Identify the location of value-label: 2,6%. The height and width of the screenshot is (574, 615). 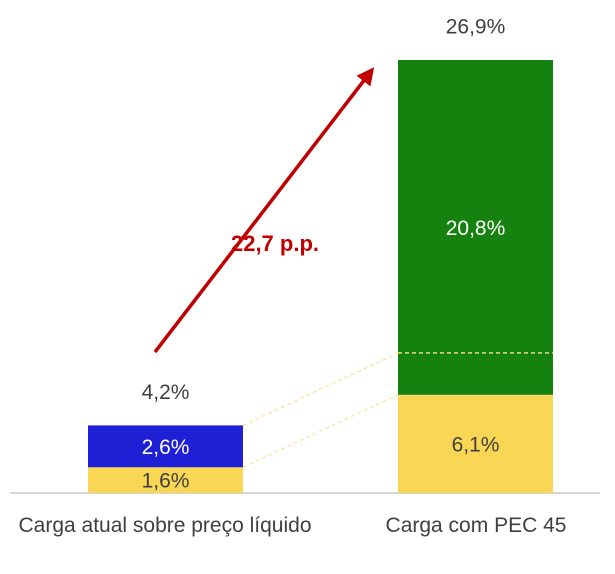
(166, 447).